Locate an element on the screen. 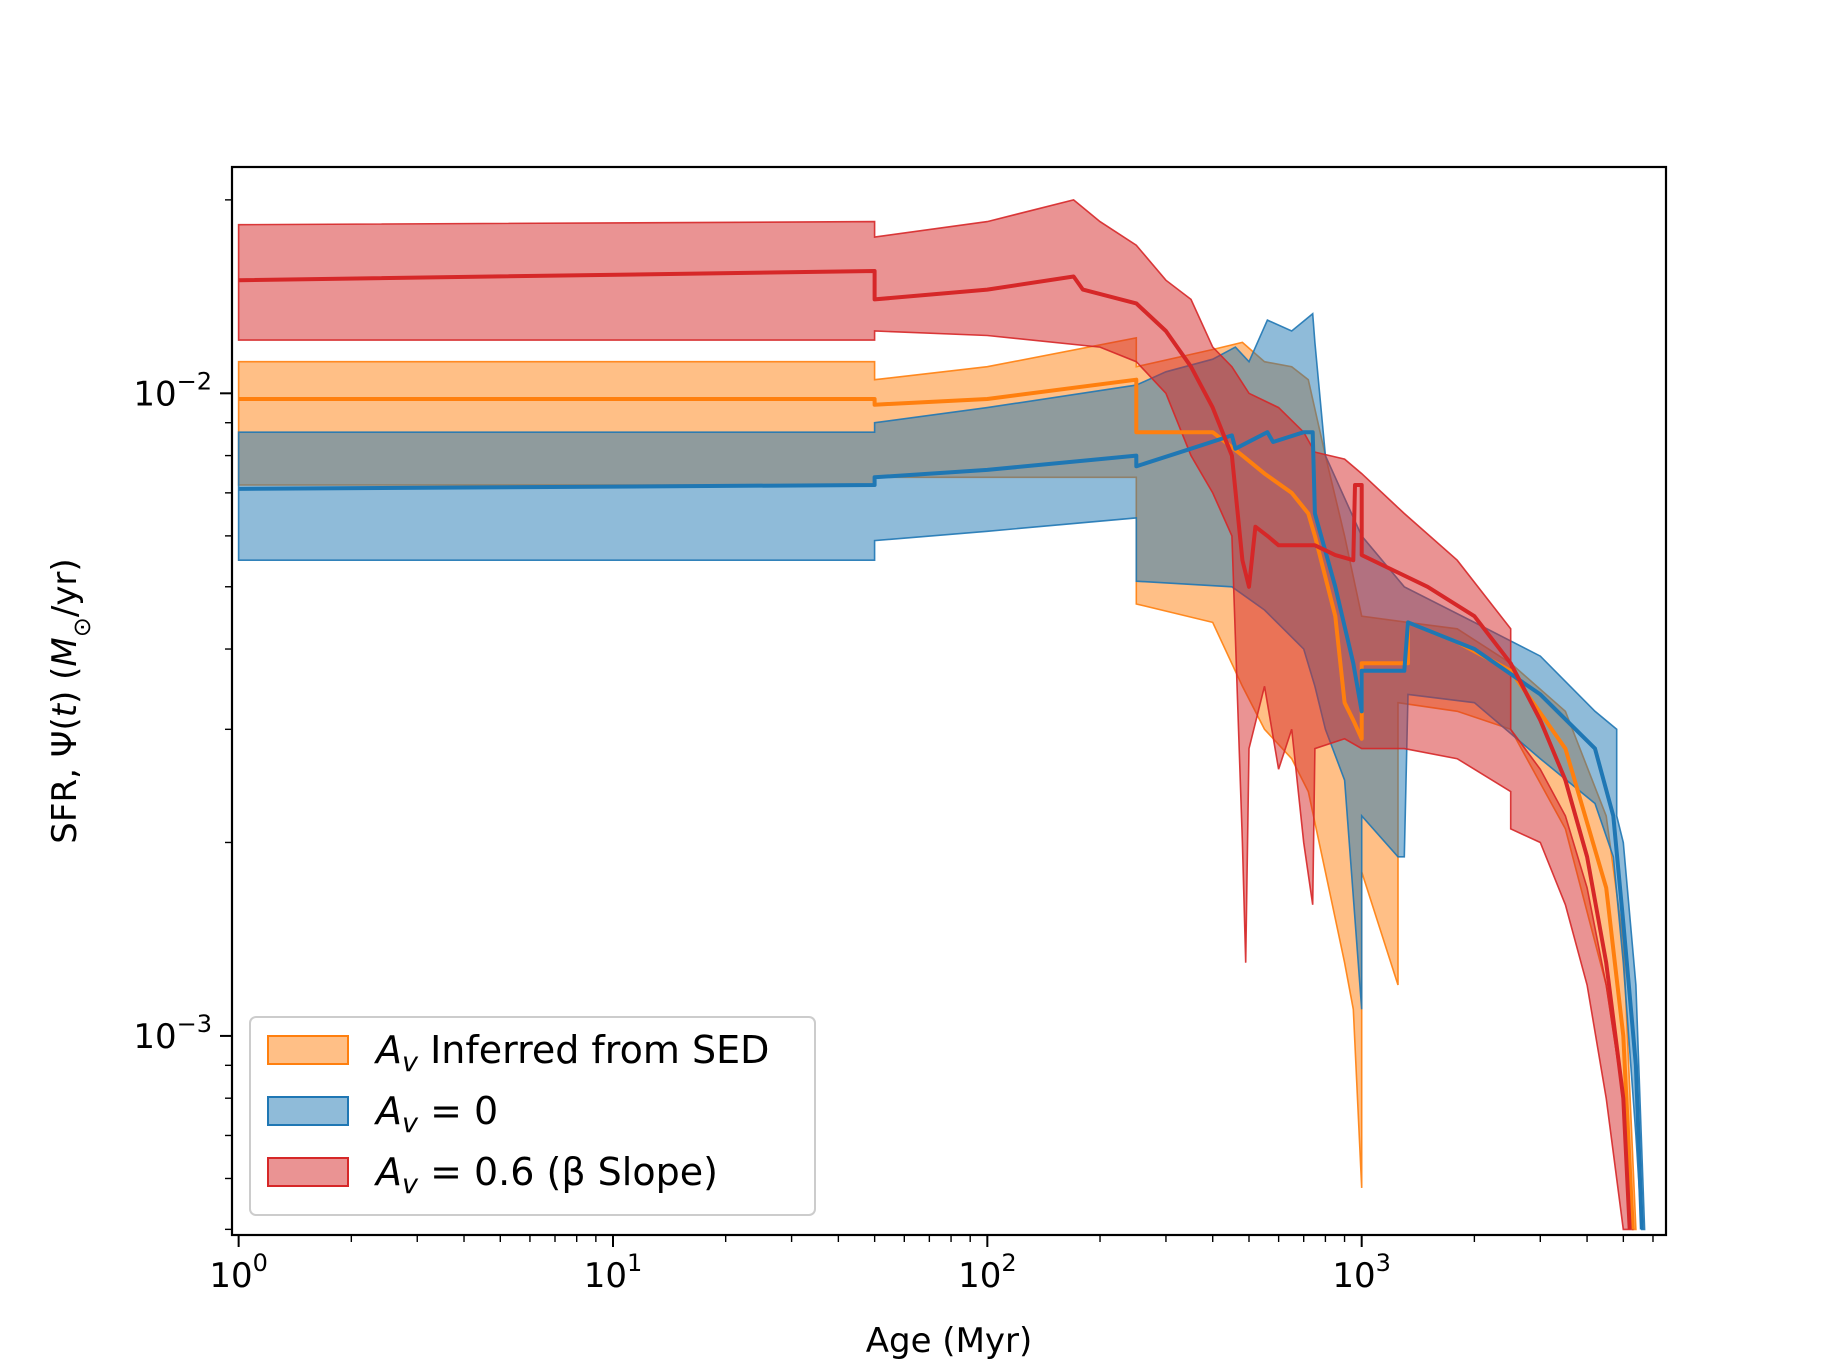 This screenshot has height=1370, width=1826. legend-swatch-a-v-inferred-from-sed is located at coordinates (308, 1050).